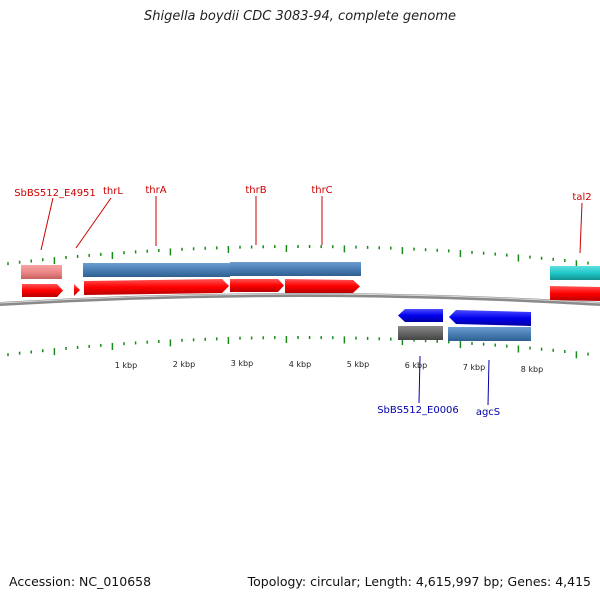 This screenshot has width=600, height=600. What do you see at coordinates (255, 190) in the screenshot?
I see `gene-label-thrB: thrB` at bounding box center [255, 190].